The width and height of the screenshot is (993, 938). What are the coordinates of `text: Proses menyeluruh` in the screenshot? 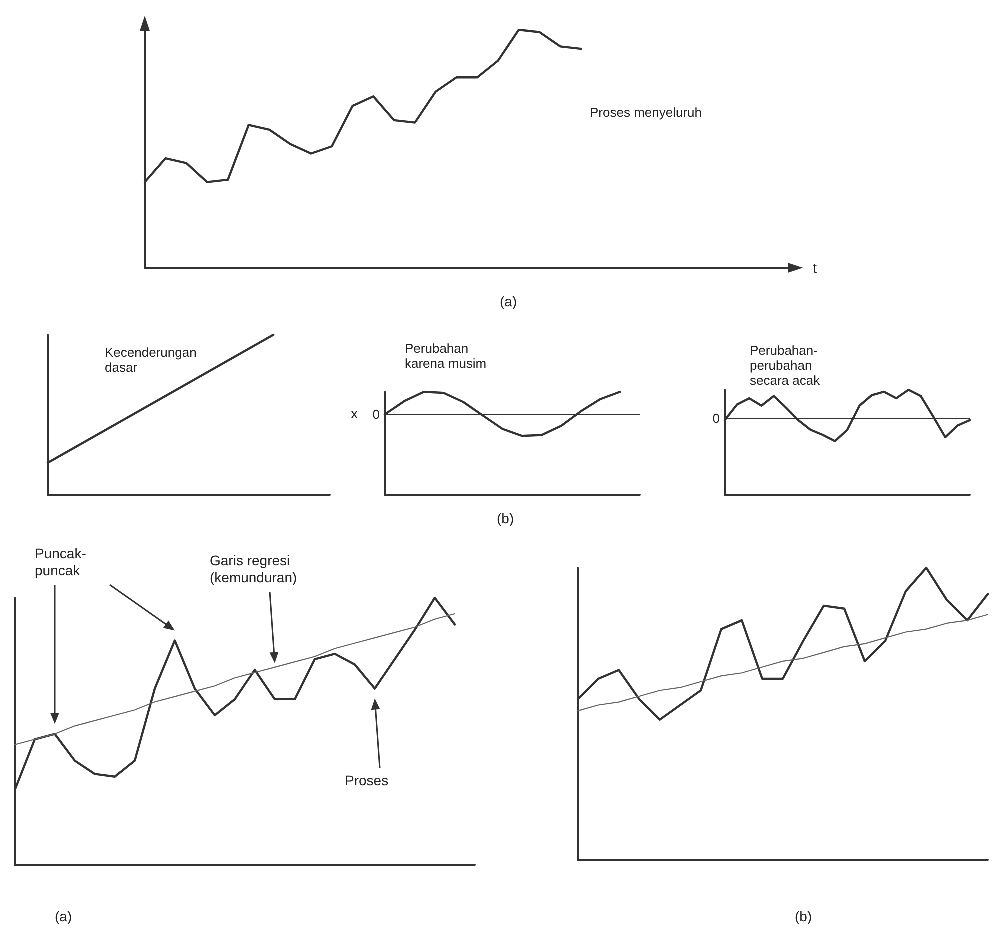 It's located at (646, 112).